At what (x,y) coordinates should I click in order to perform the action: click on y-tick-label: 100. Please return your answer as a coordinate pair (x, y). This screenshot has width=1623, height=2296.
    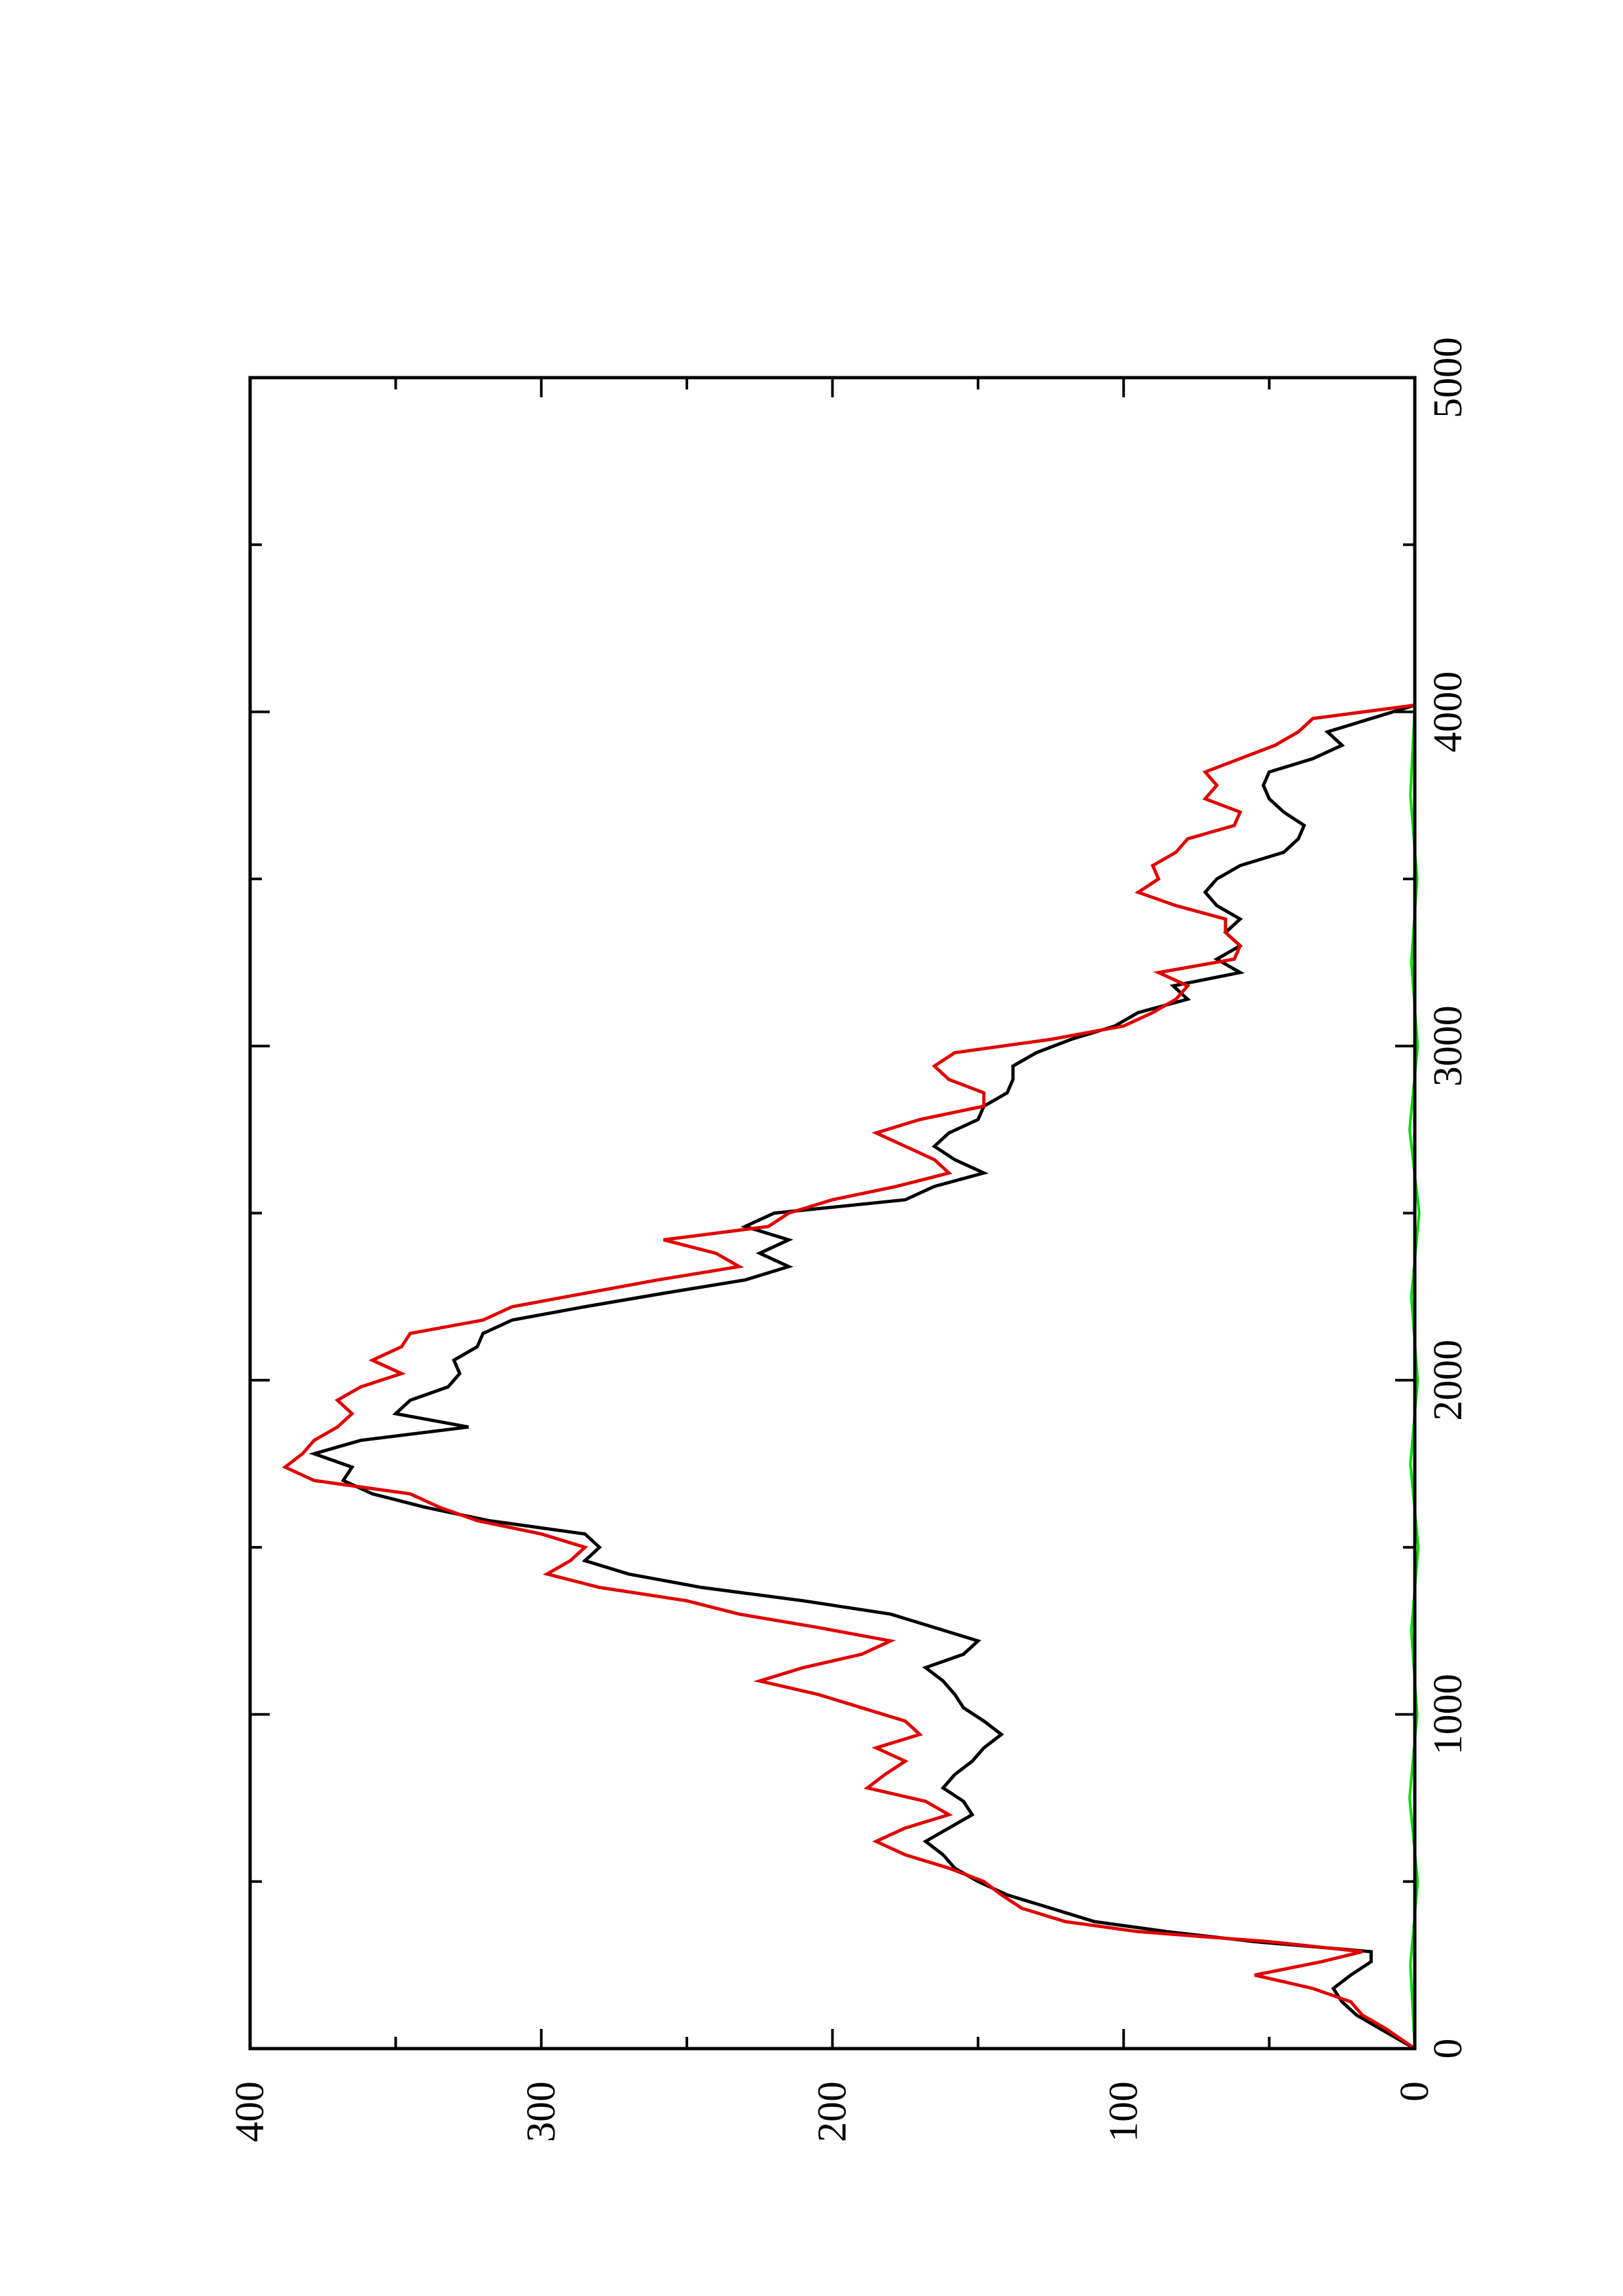
    Looking at the image, I should click on (1123, 2111).